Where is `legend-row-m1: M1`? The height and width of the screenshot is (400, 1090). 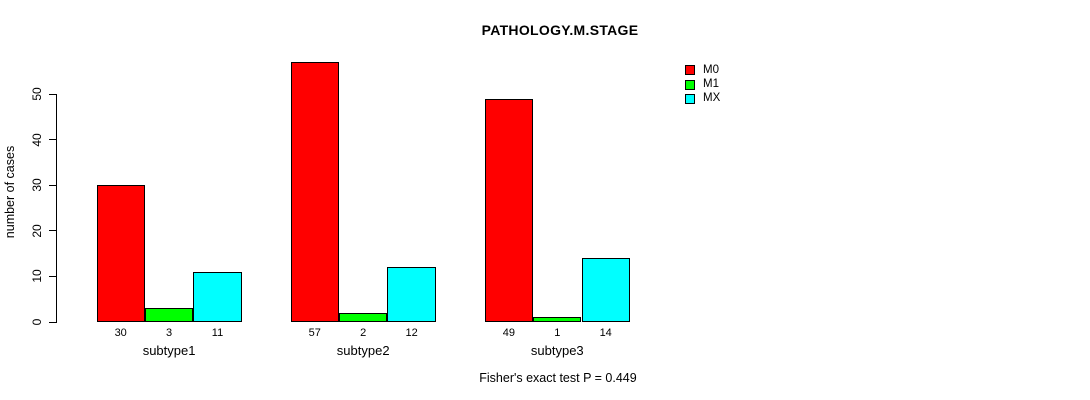 legend-row-m1: M1 is located at coordinates (702, 84).